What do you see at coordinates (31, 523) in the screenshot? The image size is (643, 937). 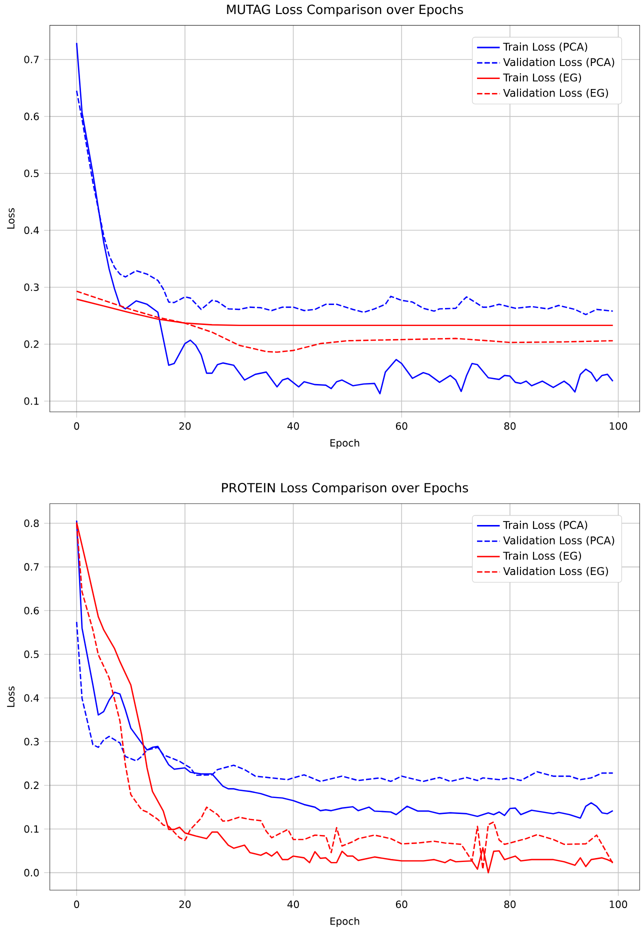 I see `y-tick-label: 0.8` at bounding box center [31, 523].